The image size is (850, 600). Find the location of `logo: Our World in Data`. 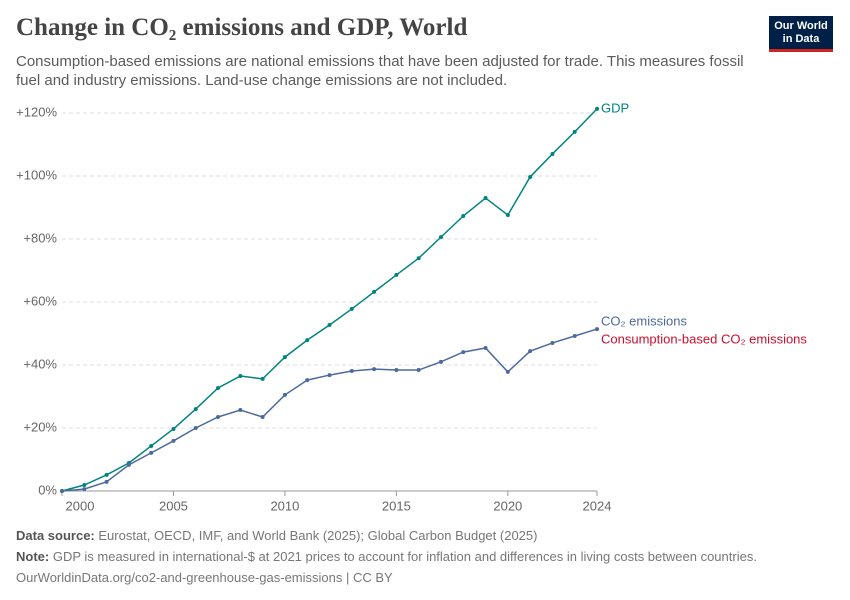

logo: Our World in Data is located at coordinates (801, 34).